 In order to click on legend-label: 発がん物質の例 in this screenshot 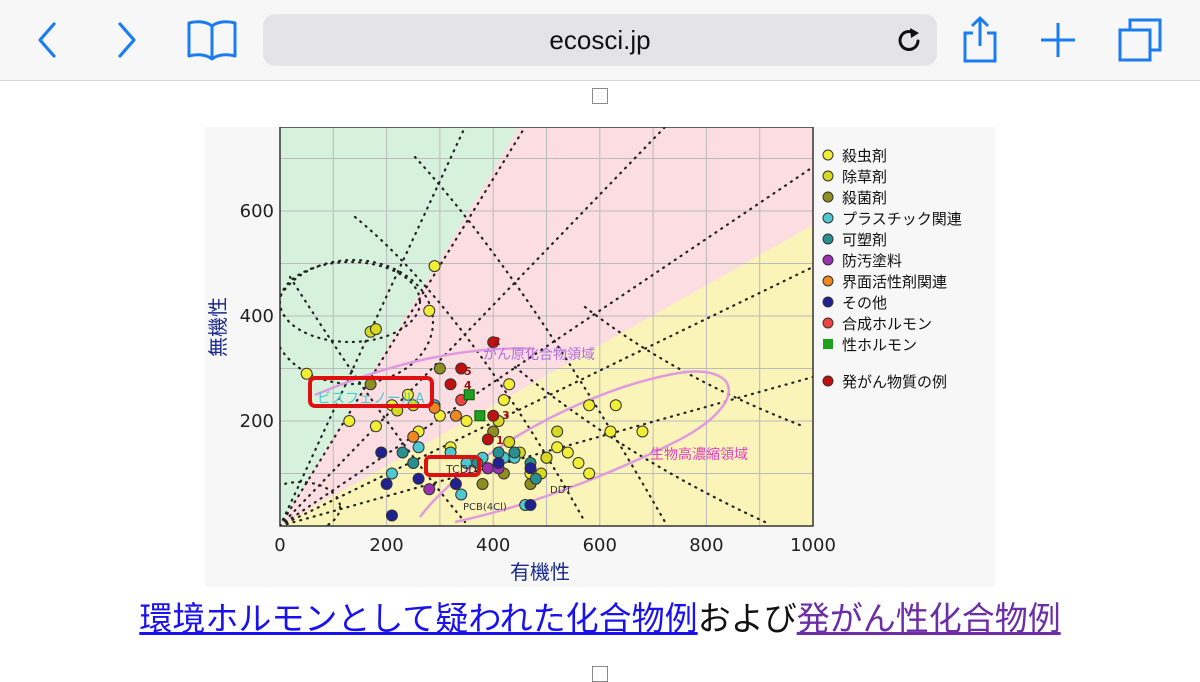, I will do `click(894, 382)`.